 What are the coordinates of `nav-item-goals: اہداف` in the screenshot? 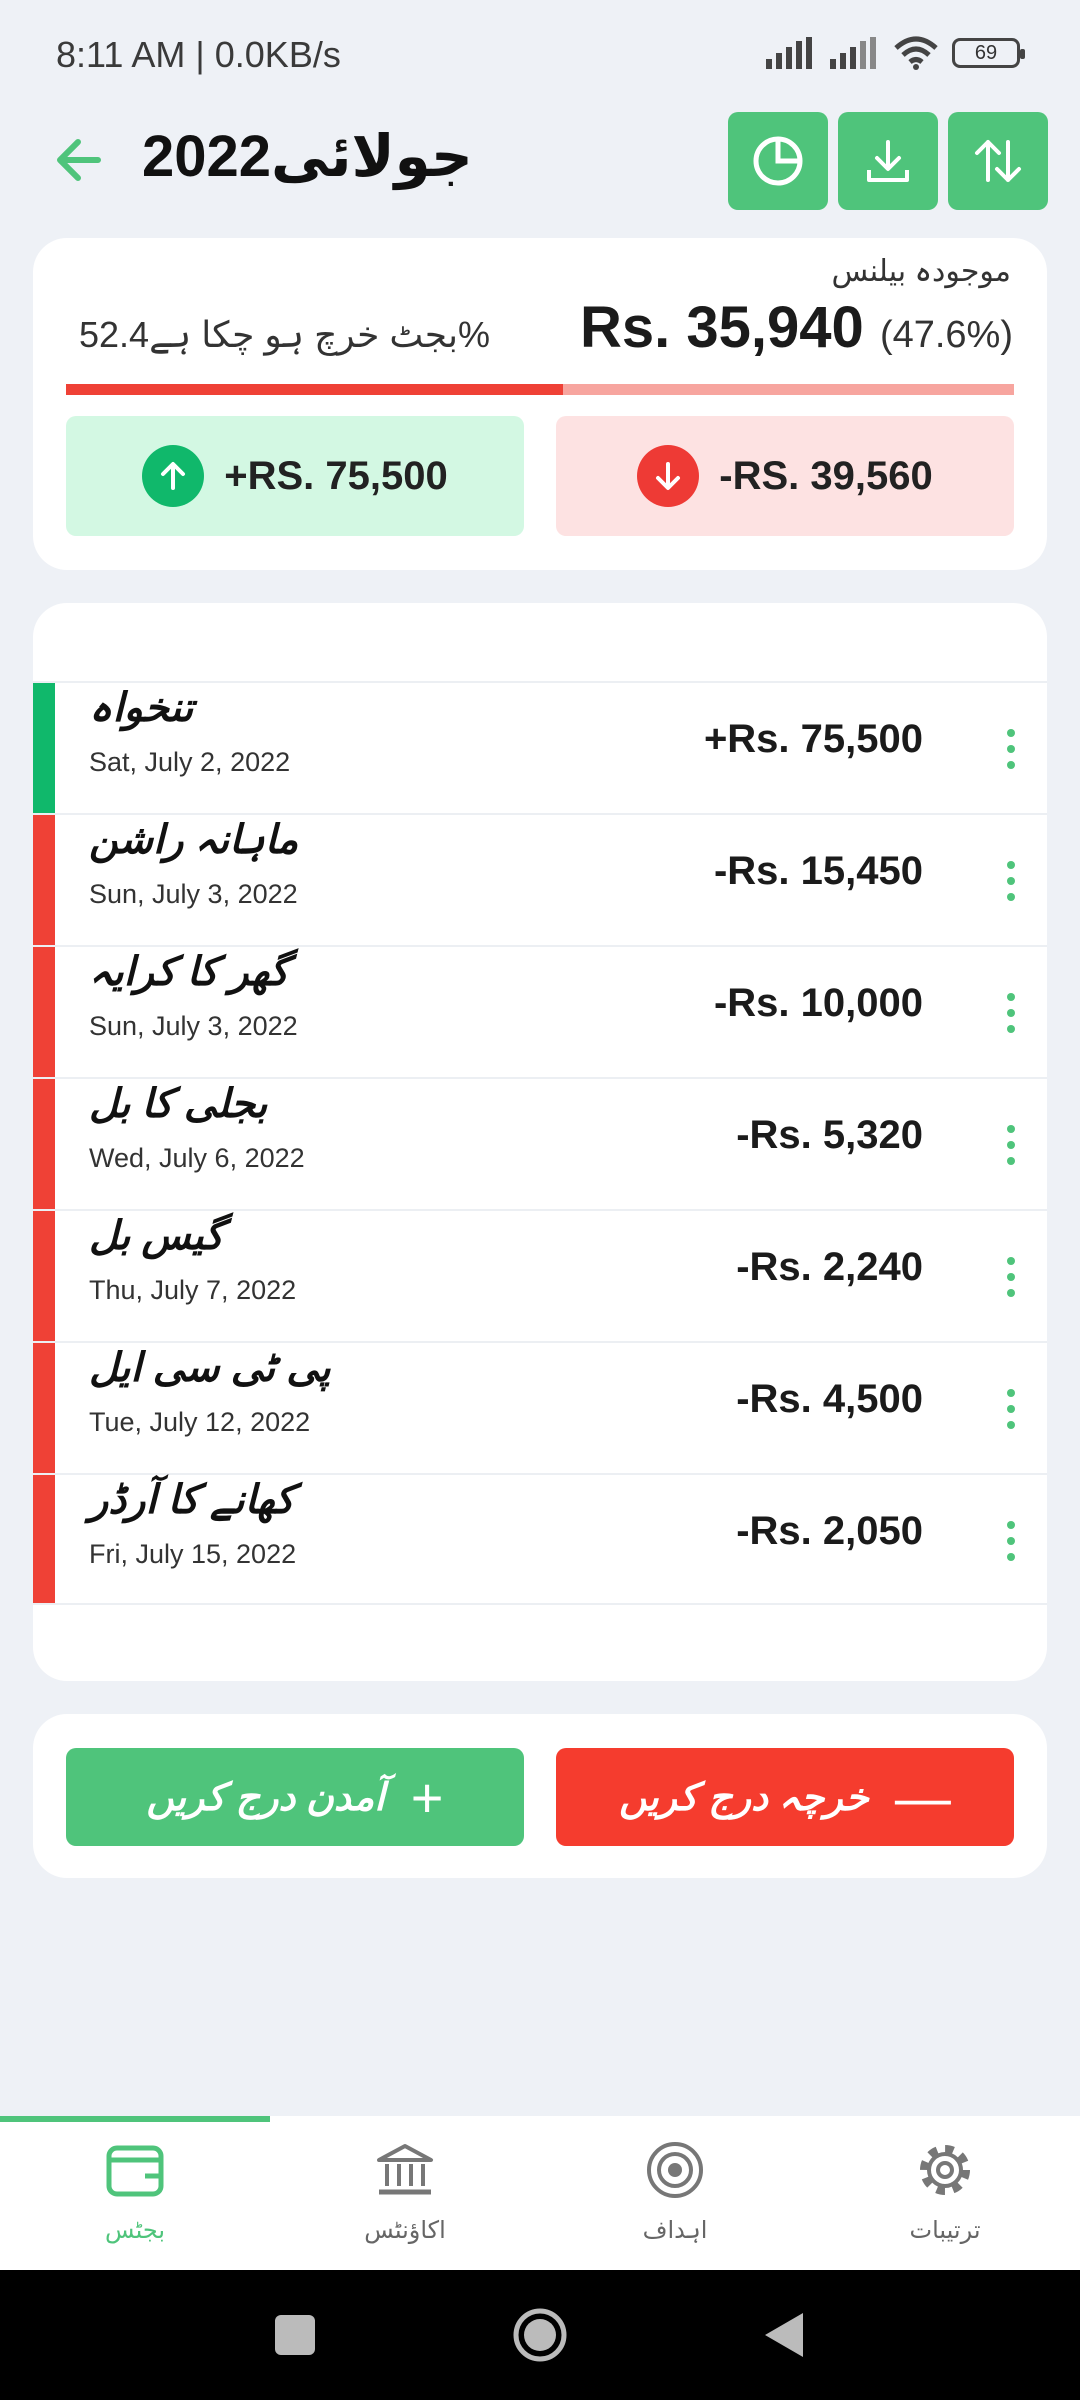 It's located at (675, 2193).